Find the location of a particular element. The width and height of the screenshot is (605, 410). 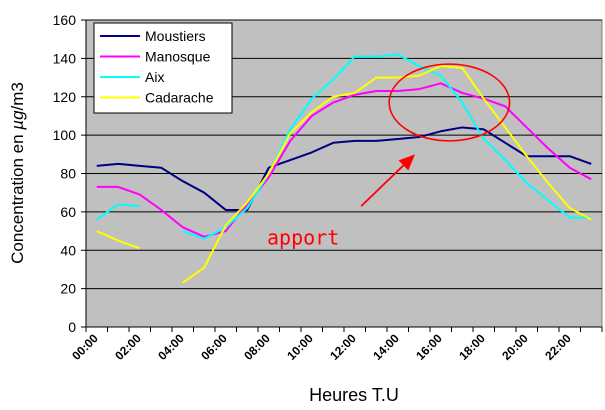

y-axis-title: Concentration en µg/m3 is located at coordinates (17, 173).